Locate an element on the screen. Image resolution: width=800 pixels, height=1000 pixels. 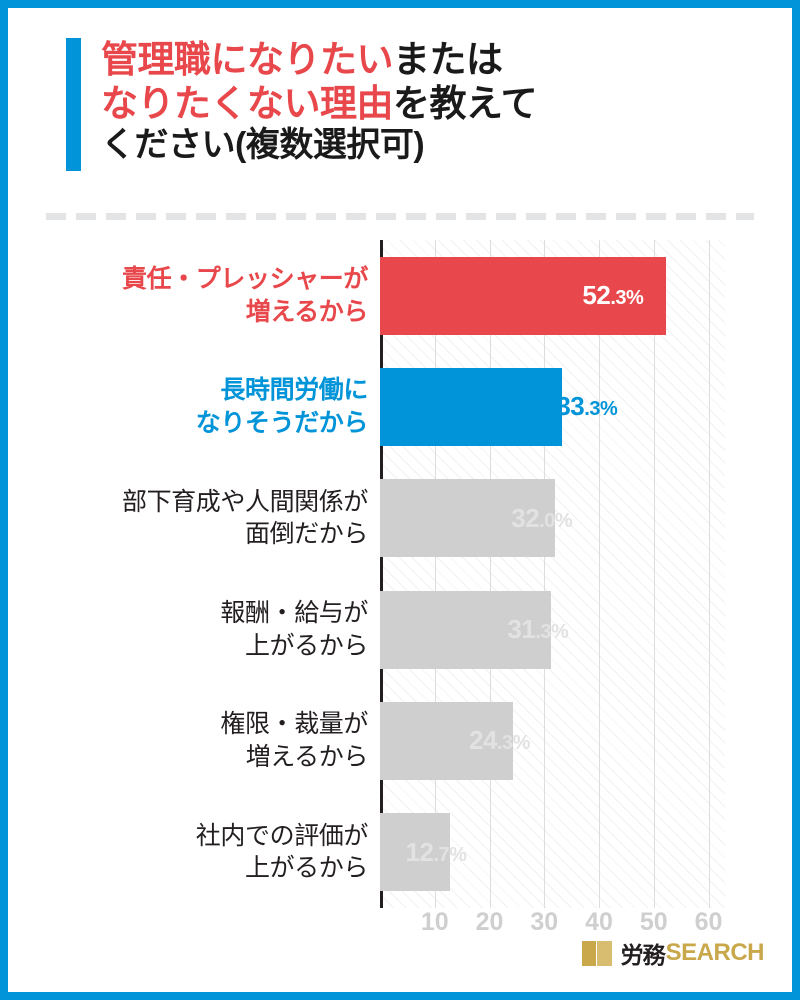
bar-row: 報酬・給与が 上がるから is located at coordinates (400, 629).